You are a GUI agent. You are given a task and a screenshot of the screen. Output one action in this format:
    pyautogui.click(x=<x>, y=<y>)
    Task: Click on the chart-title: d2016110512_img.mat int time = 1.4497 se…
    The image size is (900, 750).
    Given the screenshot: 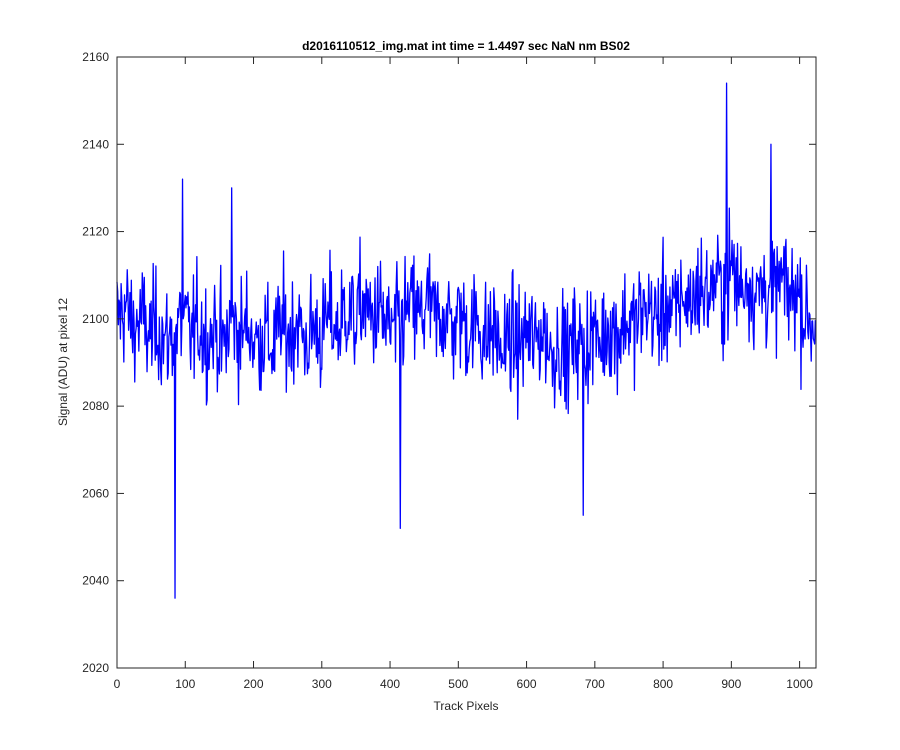 What is the action you would take?
    pyautogui.click(x=466, y=46)
    